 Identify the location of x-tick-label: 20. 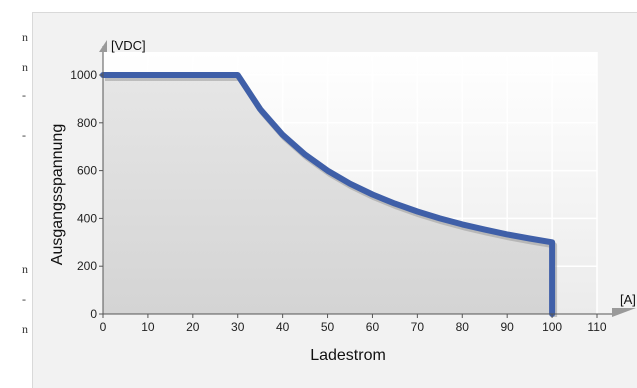
(193, 327).